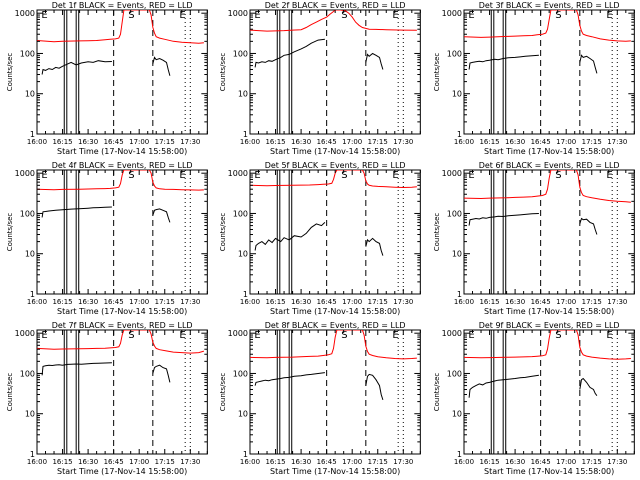 Image resolution: width=640 pixels, height=480 pixels. What do you see at coordinates (548, 325) in the screenshot?
I see `chart-title: Det 9f BLACK = Events, RED = LLD` at bounding box center [548, 325].